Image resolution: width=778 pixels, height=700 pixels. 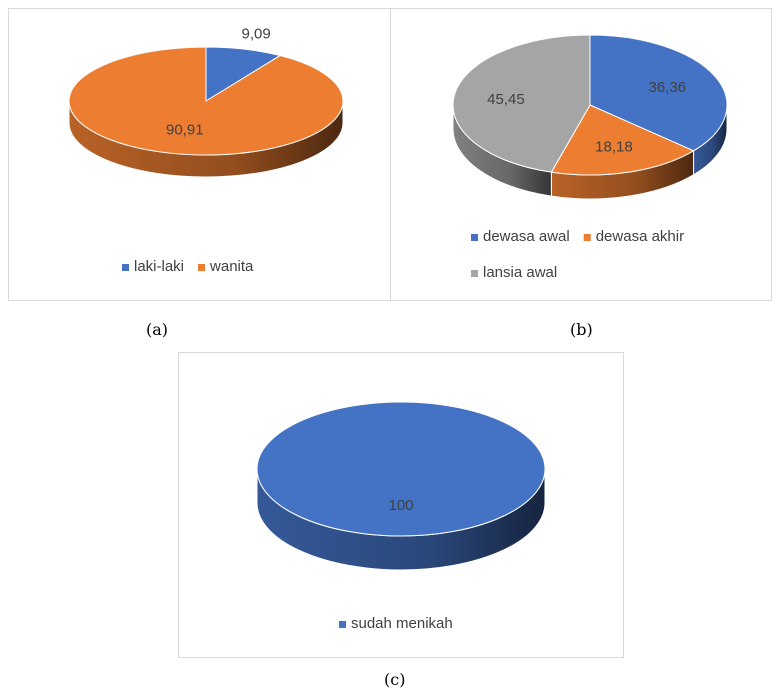 What do you see at coordinates (157, 329) in the screenshot?
I see `caption-a: (a)` at bounding box center [157, 329].